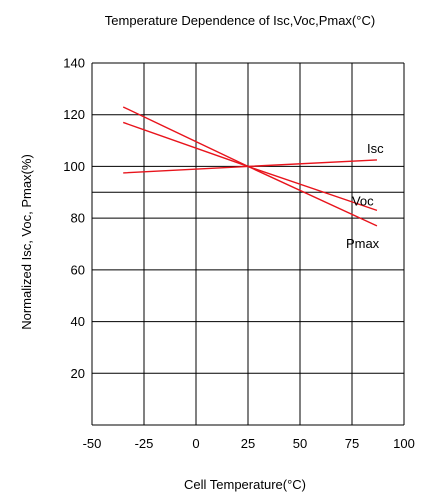  Describe the element at coordinates (78, 269) in the screenshot. I see `y-tick-label: 60` at that location.